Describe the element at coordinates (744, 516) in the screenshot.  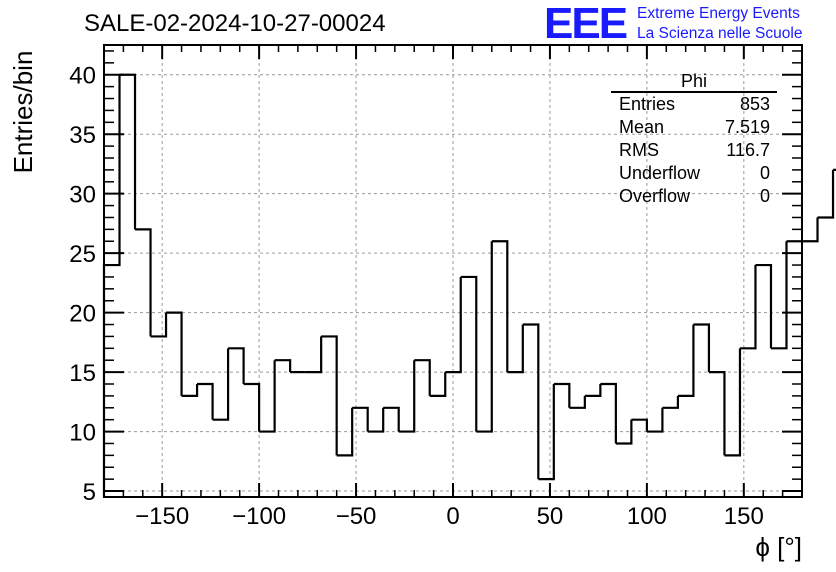
I see `x-tick-label: 150` at that location.